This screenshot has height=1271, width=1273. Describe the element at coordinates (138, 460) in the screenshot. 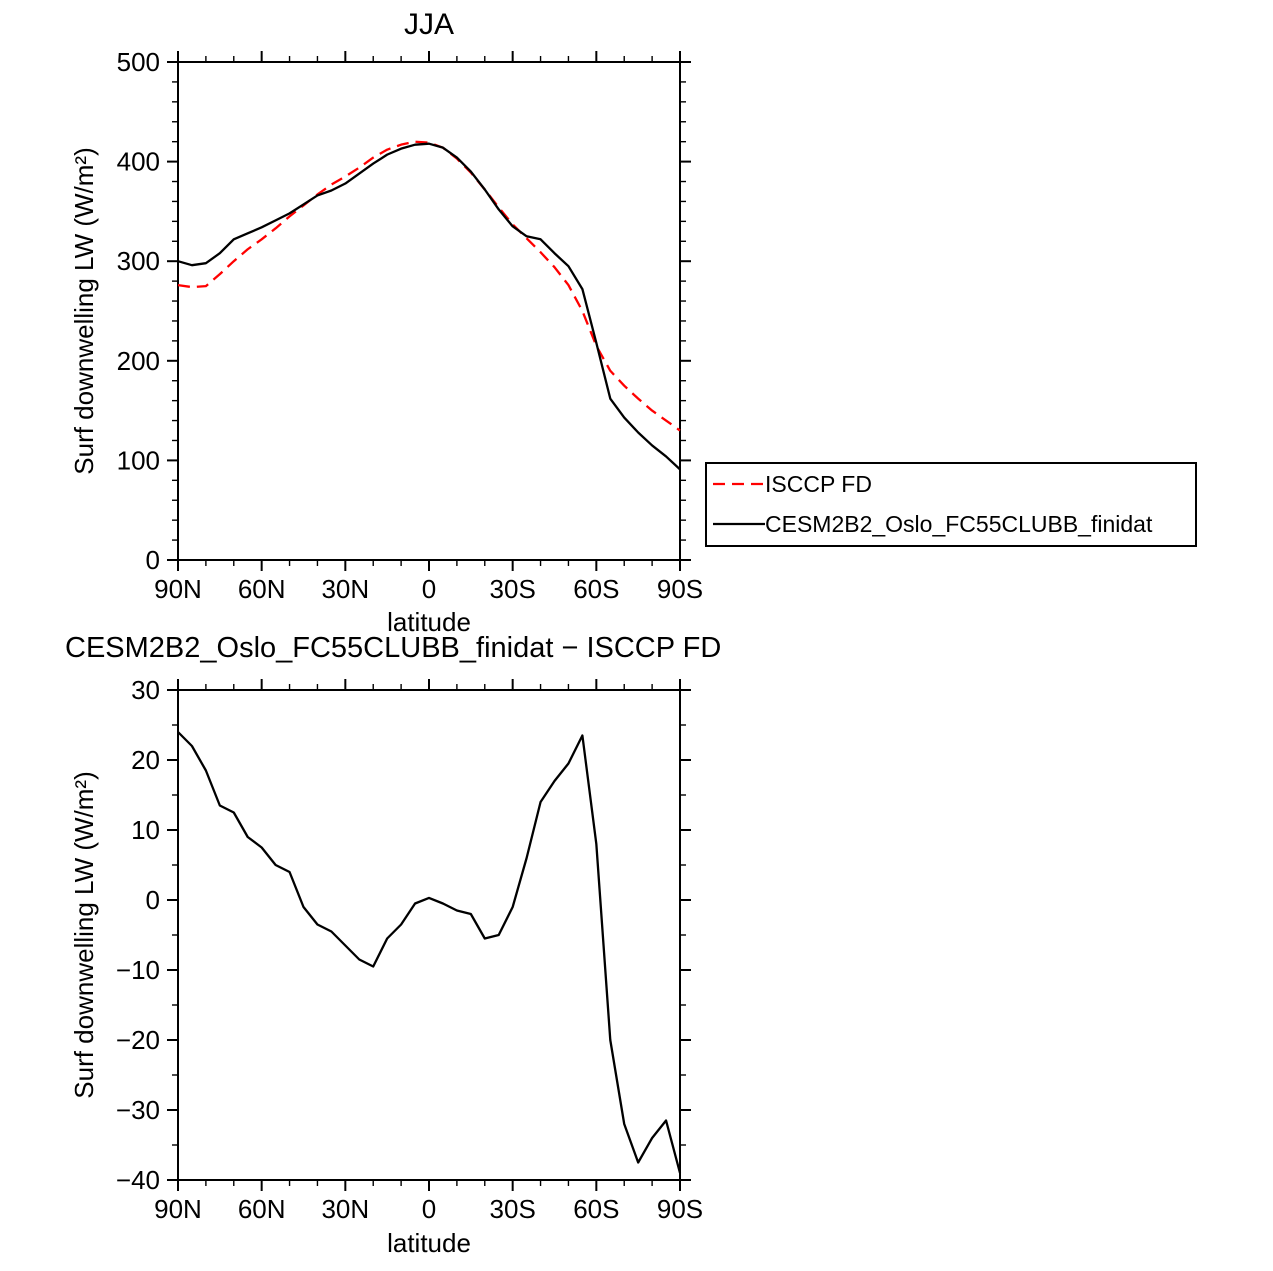

I see `y-tick-label: 100` at that location.